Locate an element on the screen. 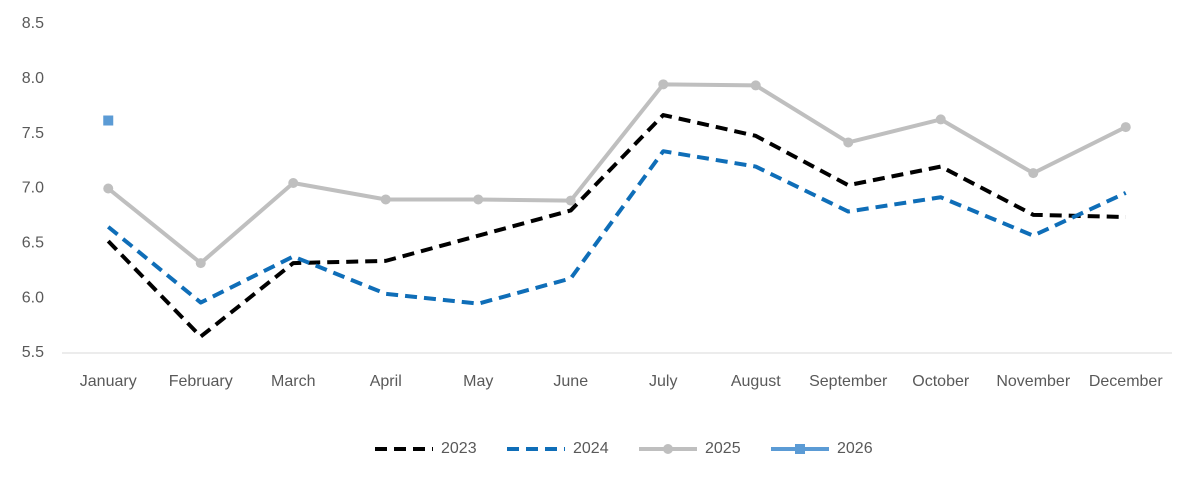 This screenshot has height=481, width=1200. legend-label: 2024 is located at coordinates (591, 448).